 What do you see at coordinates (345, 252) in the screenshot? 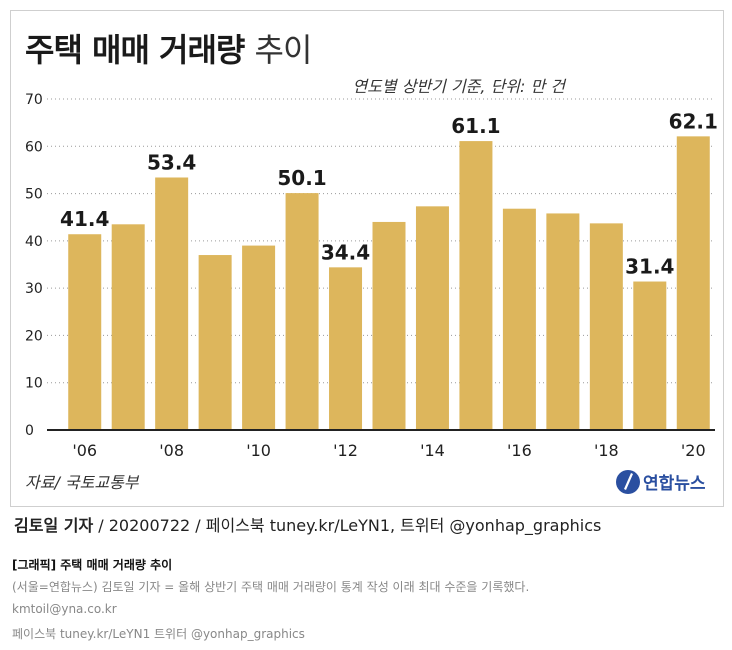
I see `data-label: 34.4` at bounding box center [345, 252].